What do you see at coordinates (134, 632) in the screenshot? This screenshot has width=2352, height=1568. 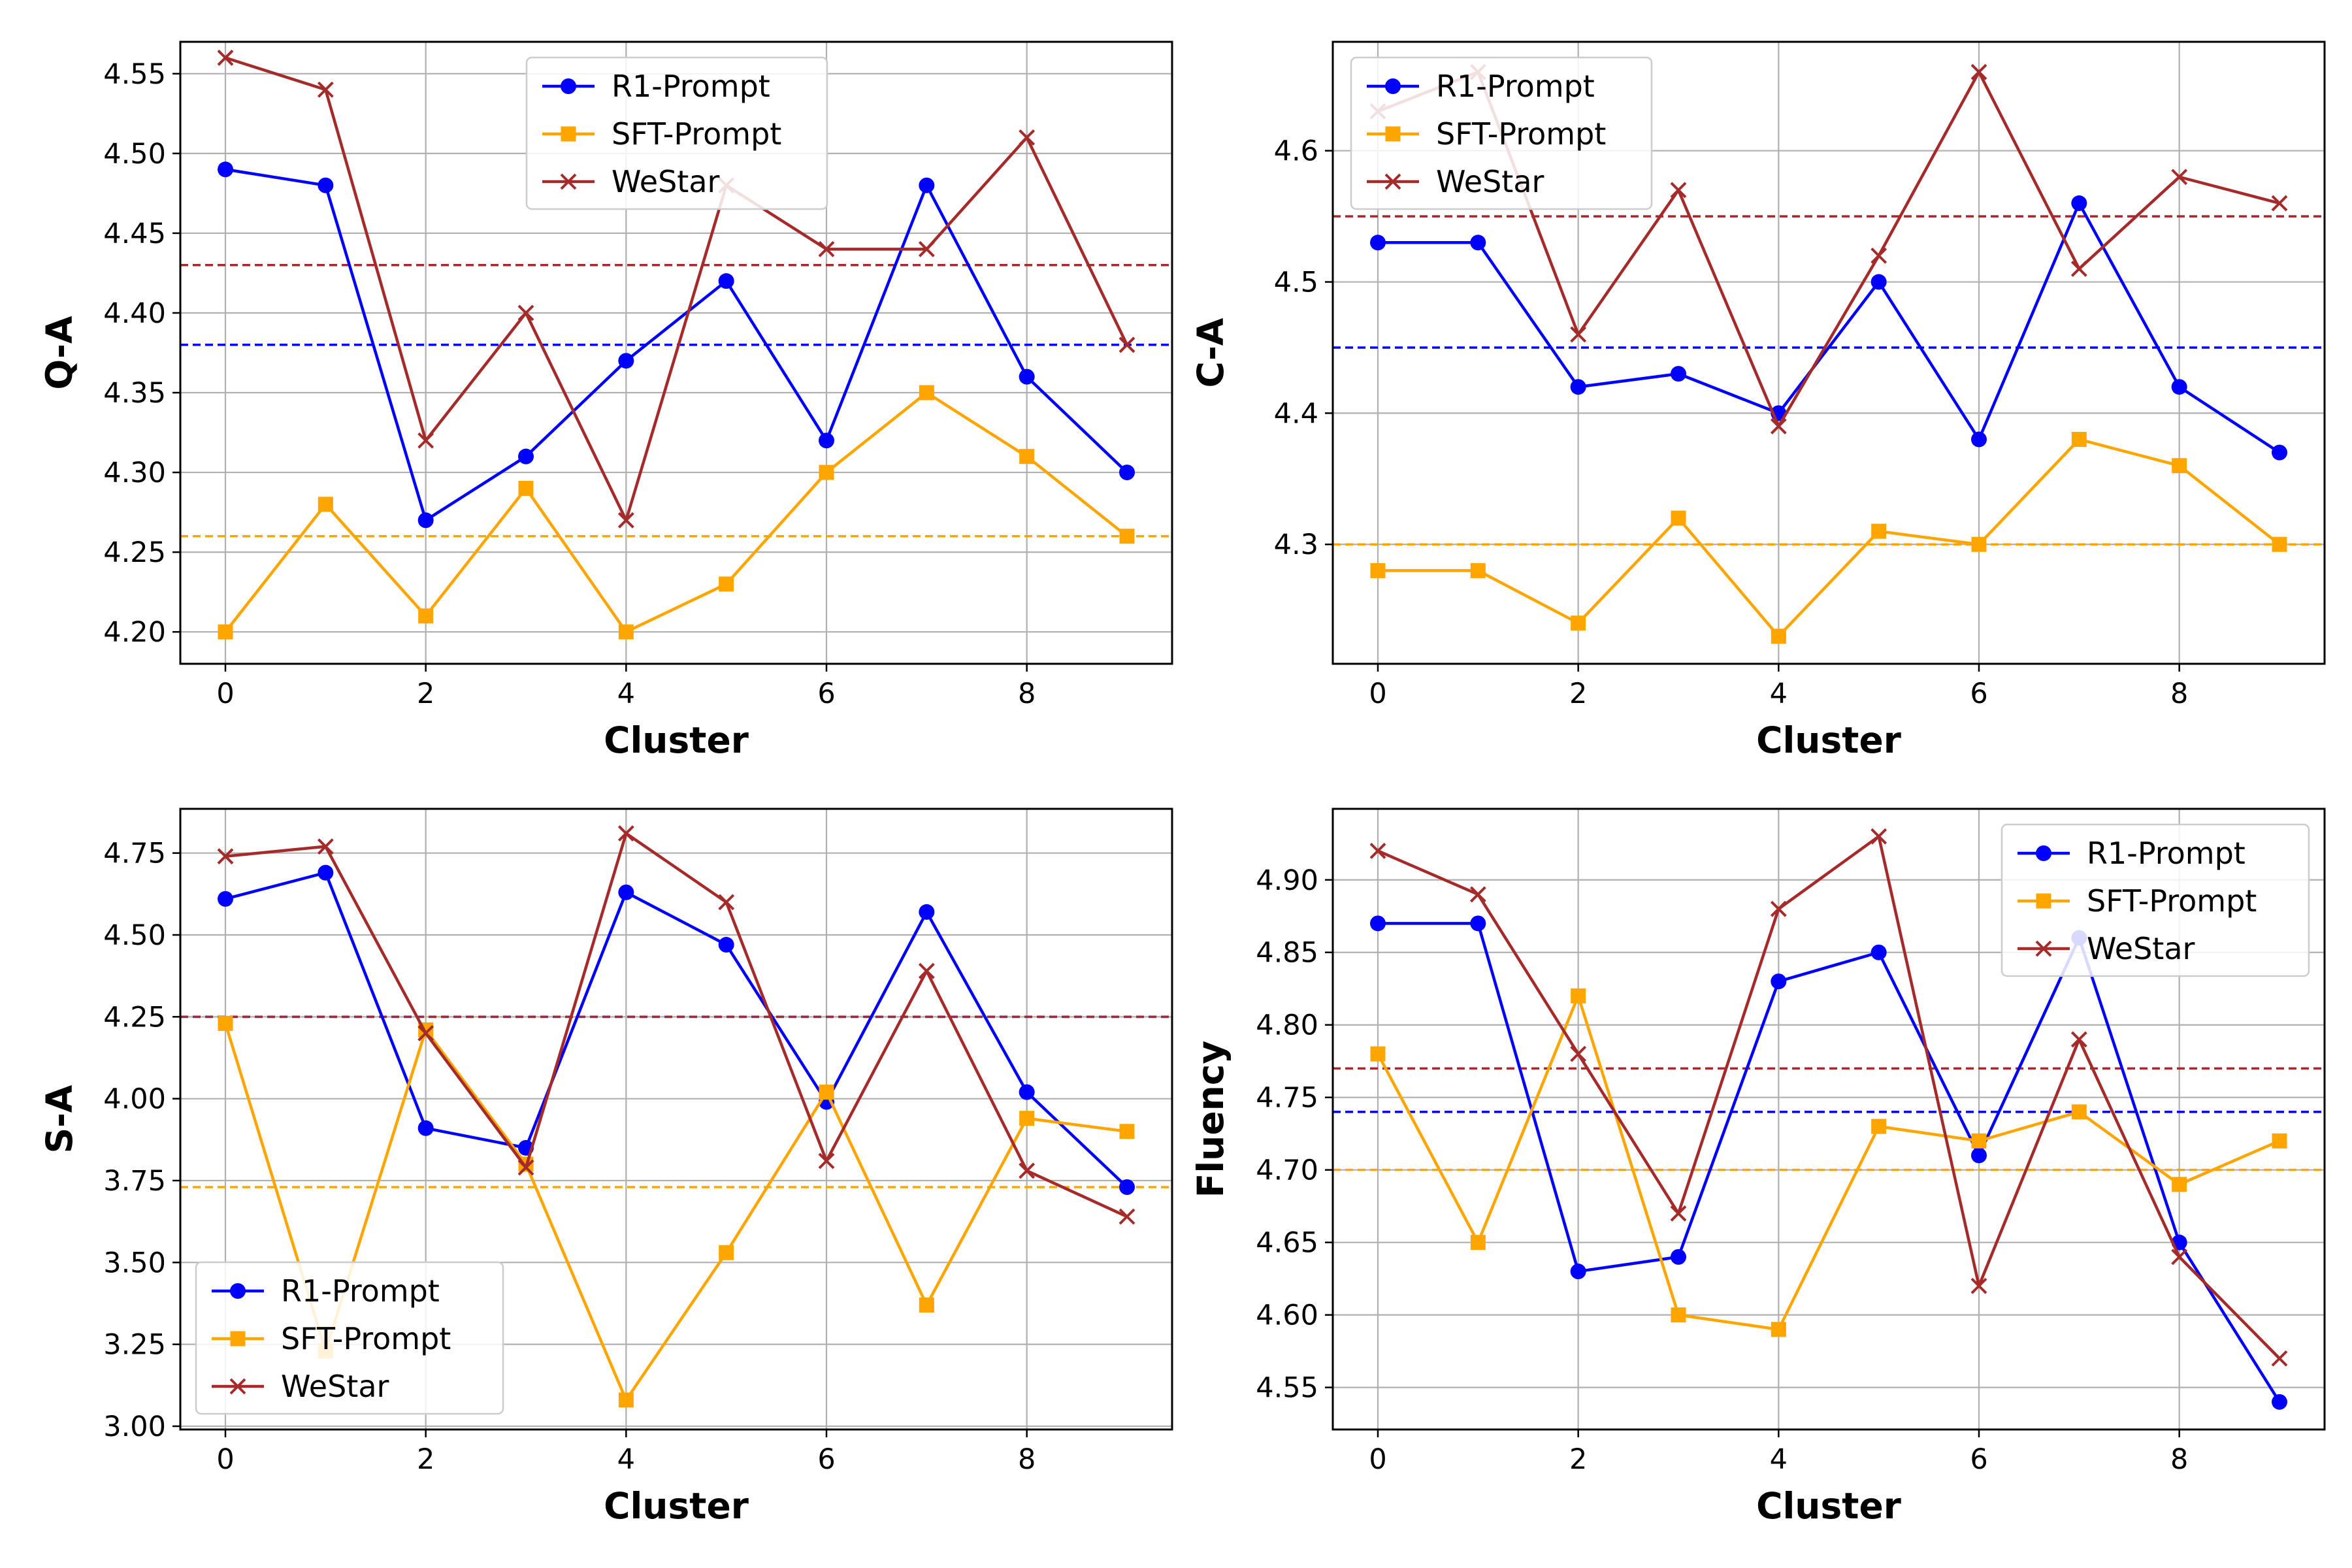 I see `y-tick-label: 4.20` at bounding box center [134, 632].